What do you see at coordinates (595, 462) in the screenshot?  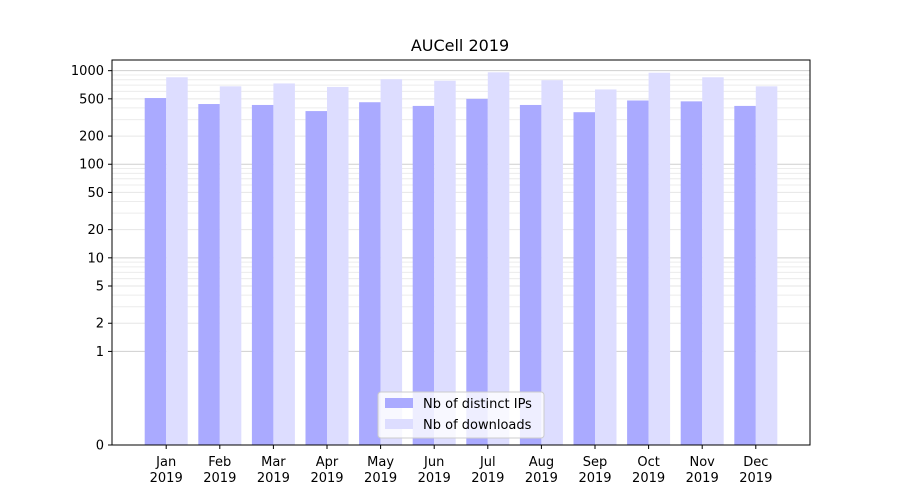 I see `x-tick-label-month: Sep` at bounding box center [595, 462].